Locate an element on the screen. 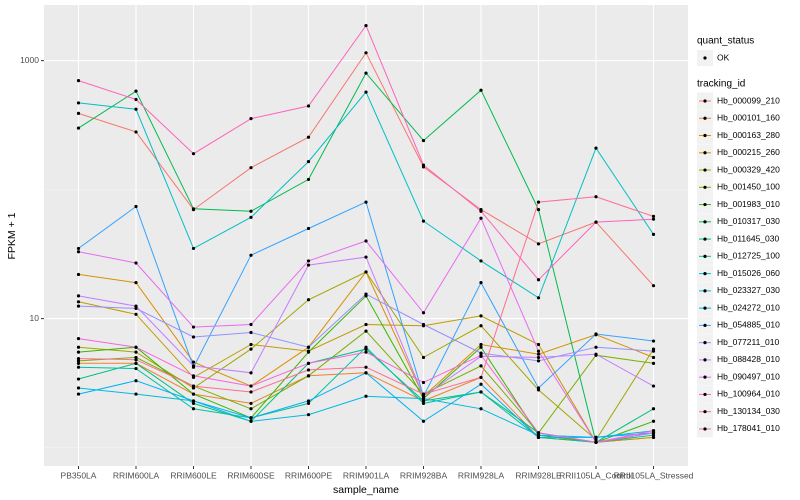 This screenshot has width=800, height=500. legend-label: Hb_011645_030 is located at coordinates (748, 238).